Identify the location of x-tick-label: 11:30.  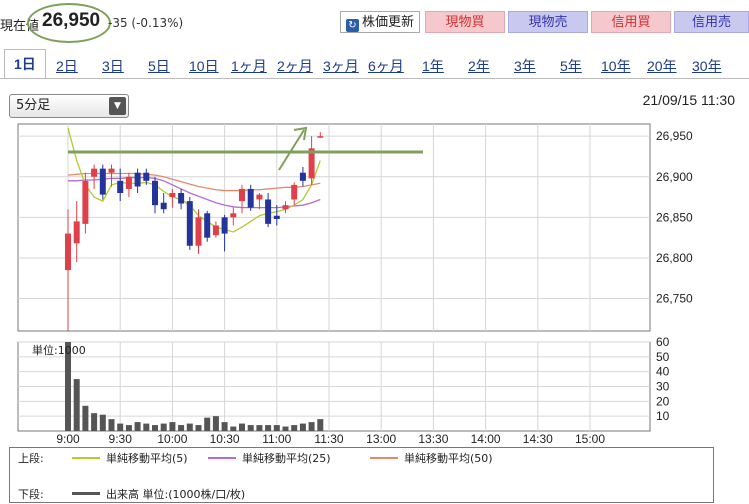
(328, 439).